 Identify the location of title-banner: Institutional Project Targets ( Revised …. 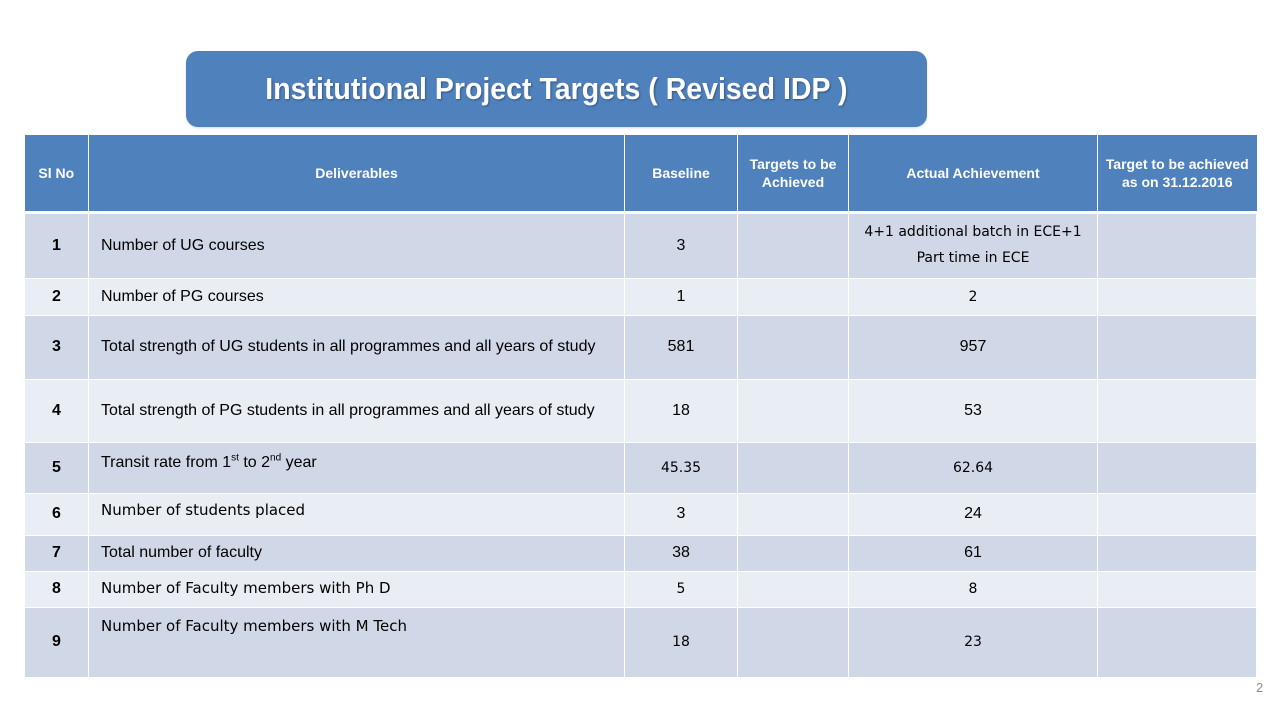
(556, 89).